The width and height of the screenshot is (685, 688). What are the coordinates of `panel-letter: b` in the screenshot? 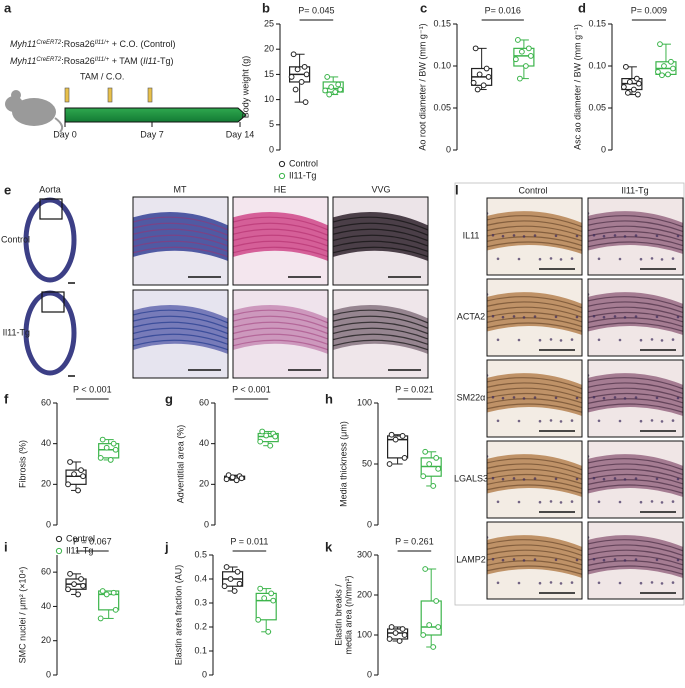 It's located at (266, 7).